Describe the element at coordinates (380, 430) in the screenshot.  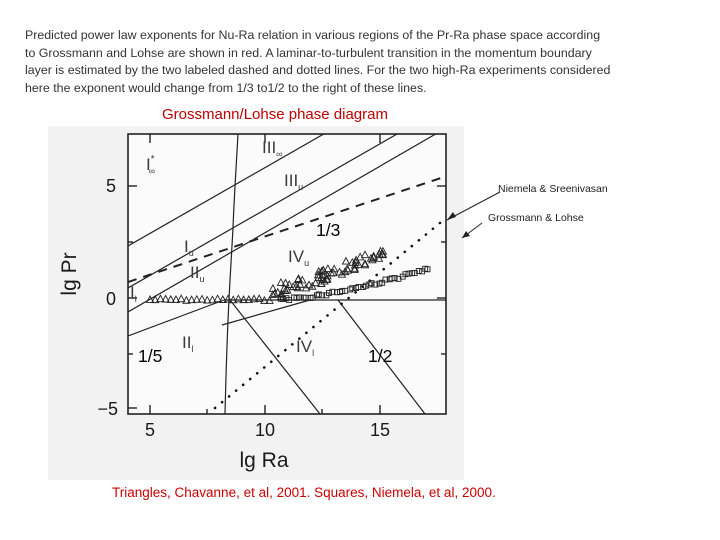
I see `x-tick-label: 15` at that location.